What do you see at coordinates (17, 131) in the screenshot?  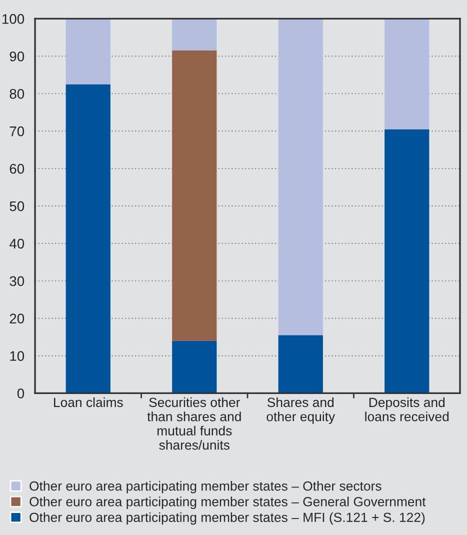 I see `y-tick-label: 70` at bounding box center [17, 131].